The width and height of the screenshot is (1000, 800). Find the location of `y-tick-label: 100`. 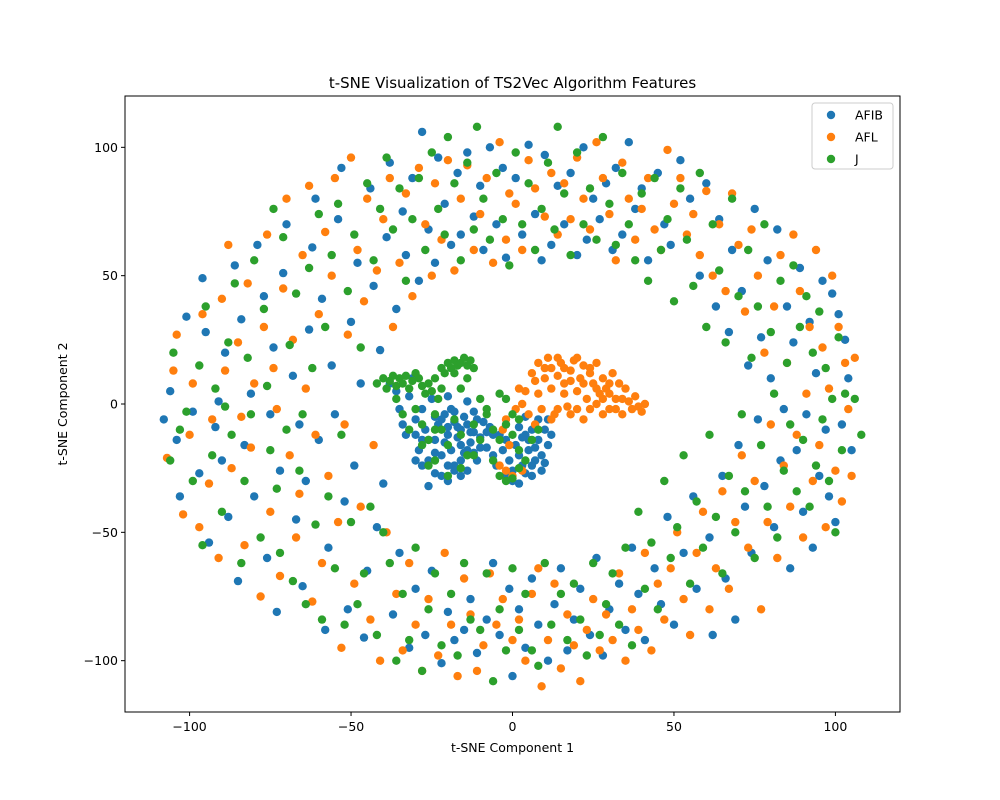

y-tick-label: 100 is located at coordinates (106, 147).